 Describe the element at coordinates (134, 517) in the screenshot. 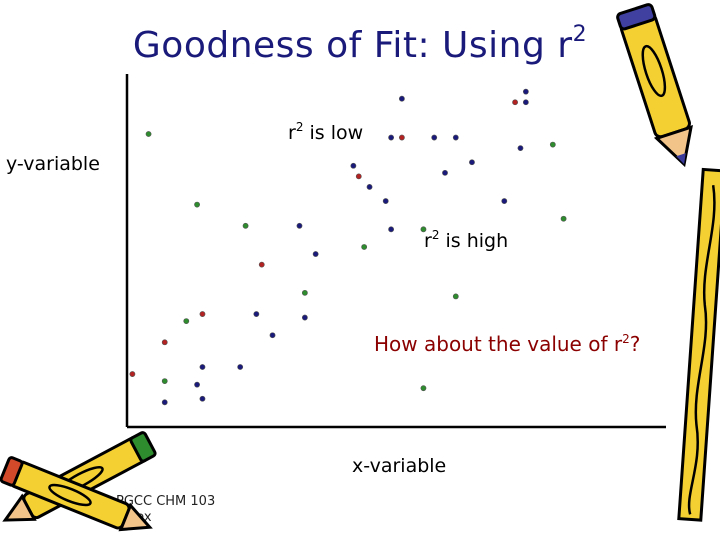

I see `footer-author: Sinex` at that location.